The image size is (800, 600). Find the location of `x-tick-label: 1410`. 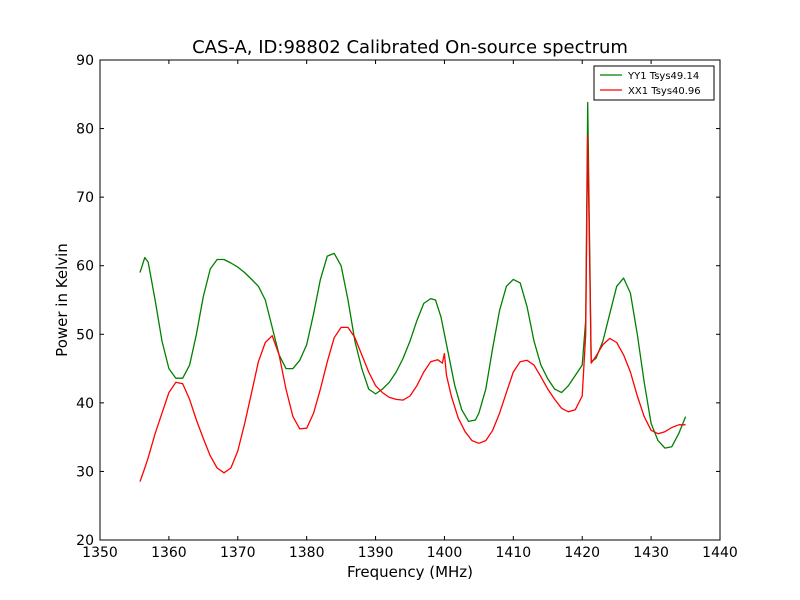

x-tick-label: 1410 is located at coordinates (514, 553).